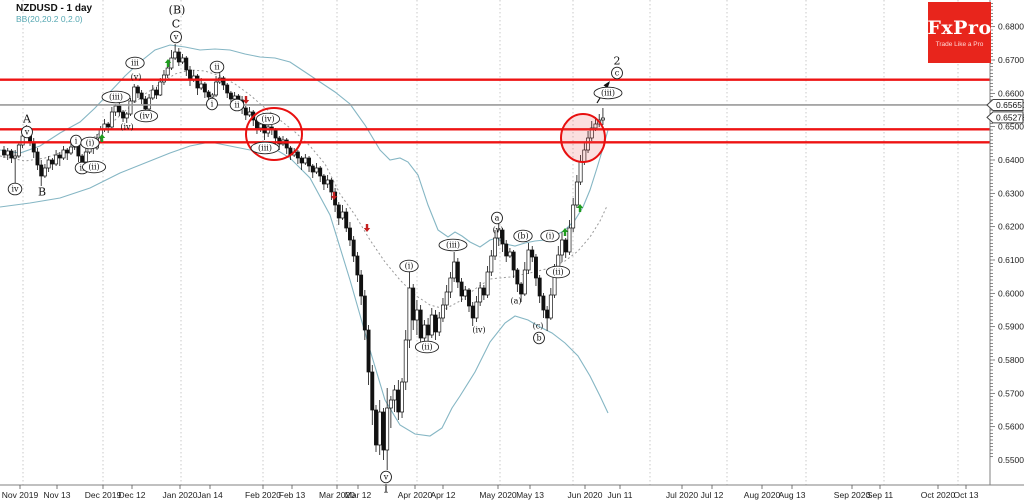  Describe the element at coordinates (442, 495) in the screenshot. I see `date-tick-label: Apr 12` at that location.